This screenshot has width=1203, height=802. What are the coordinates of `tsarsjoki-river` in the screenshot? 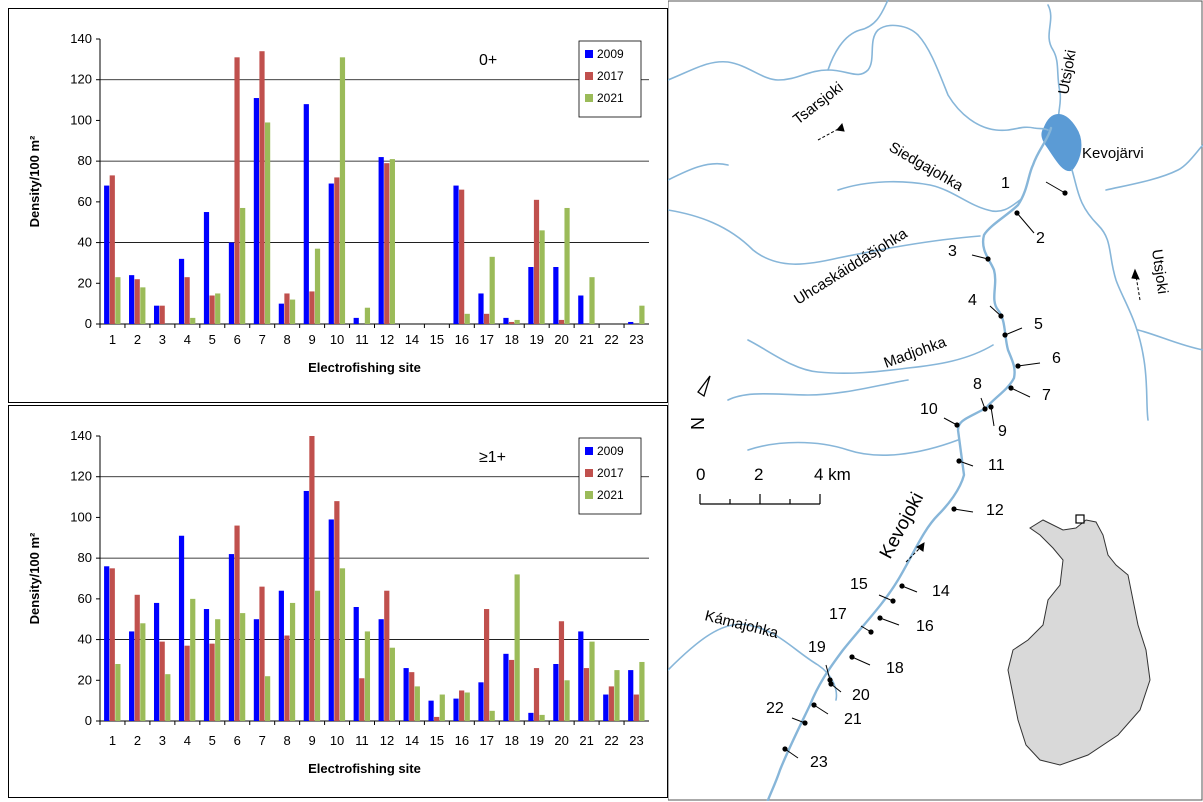 It's located at (858, 78).